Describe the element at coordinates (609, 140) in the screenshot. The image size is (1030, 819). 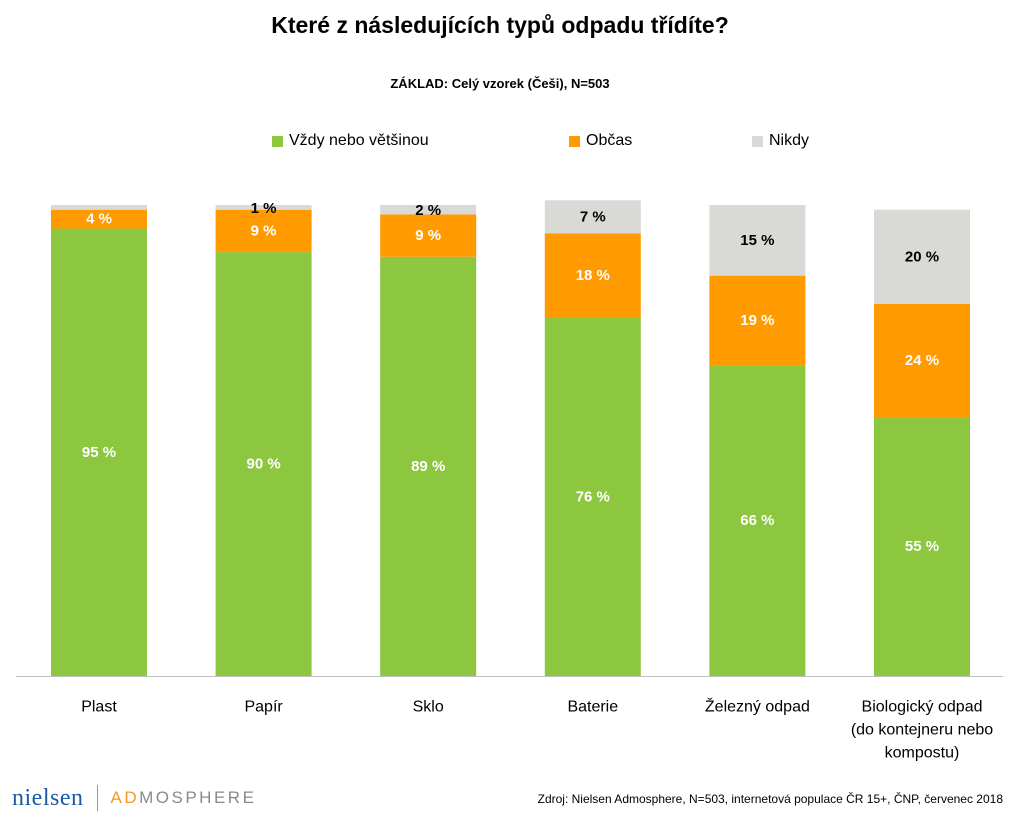
I see `legend-label-sometimes: Občas` at that location.